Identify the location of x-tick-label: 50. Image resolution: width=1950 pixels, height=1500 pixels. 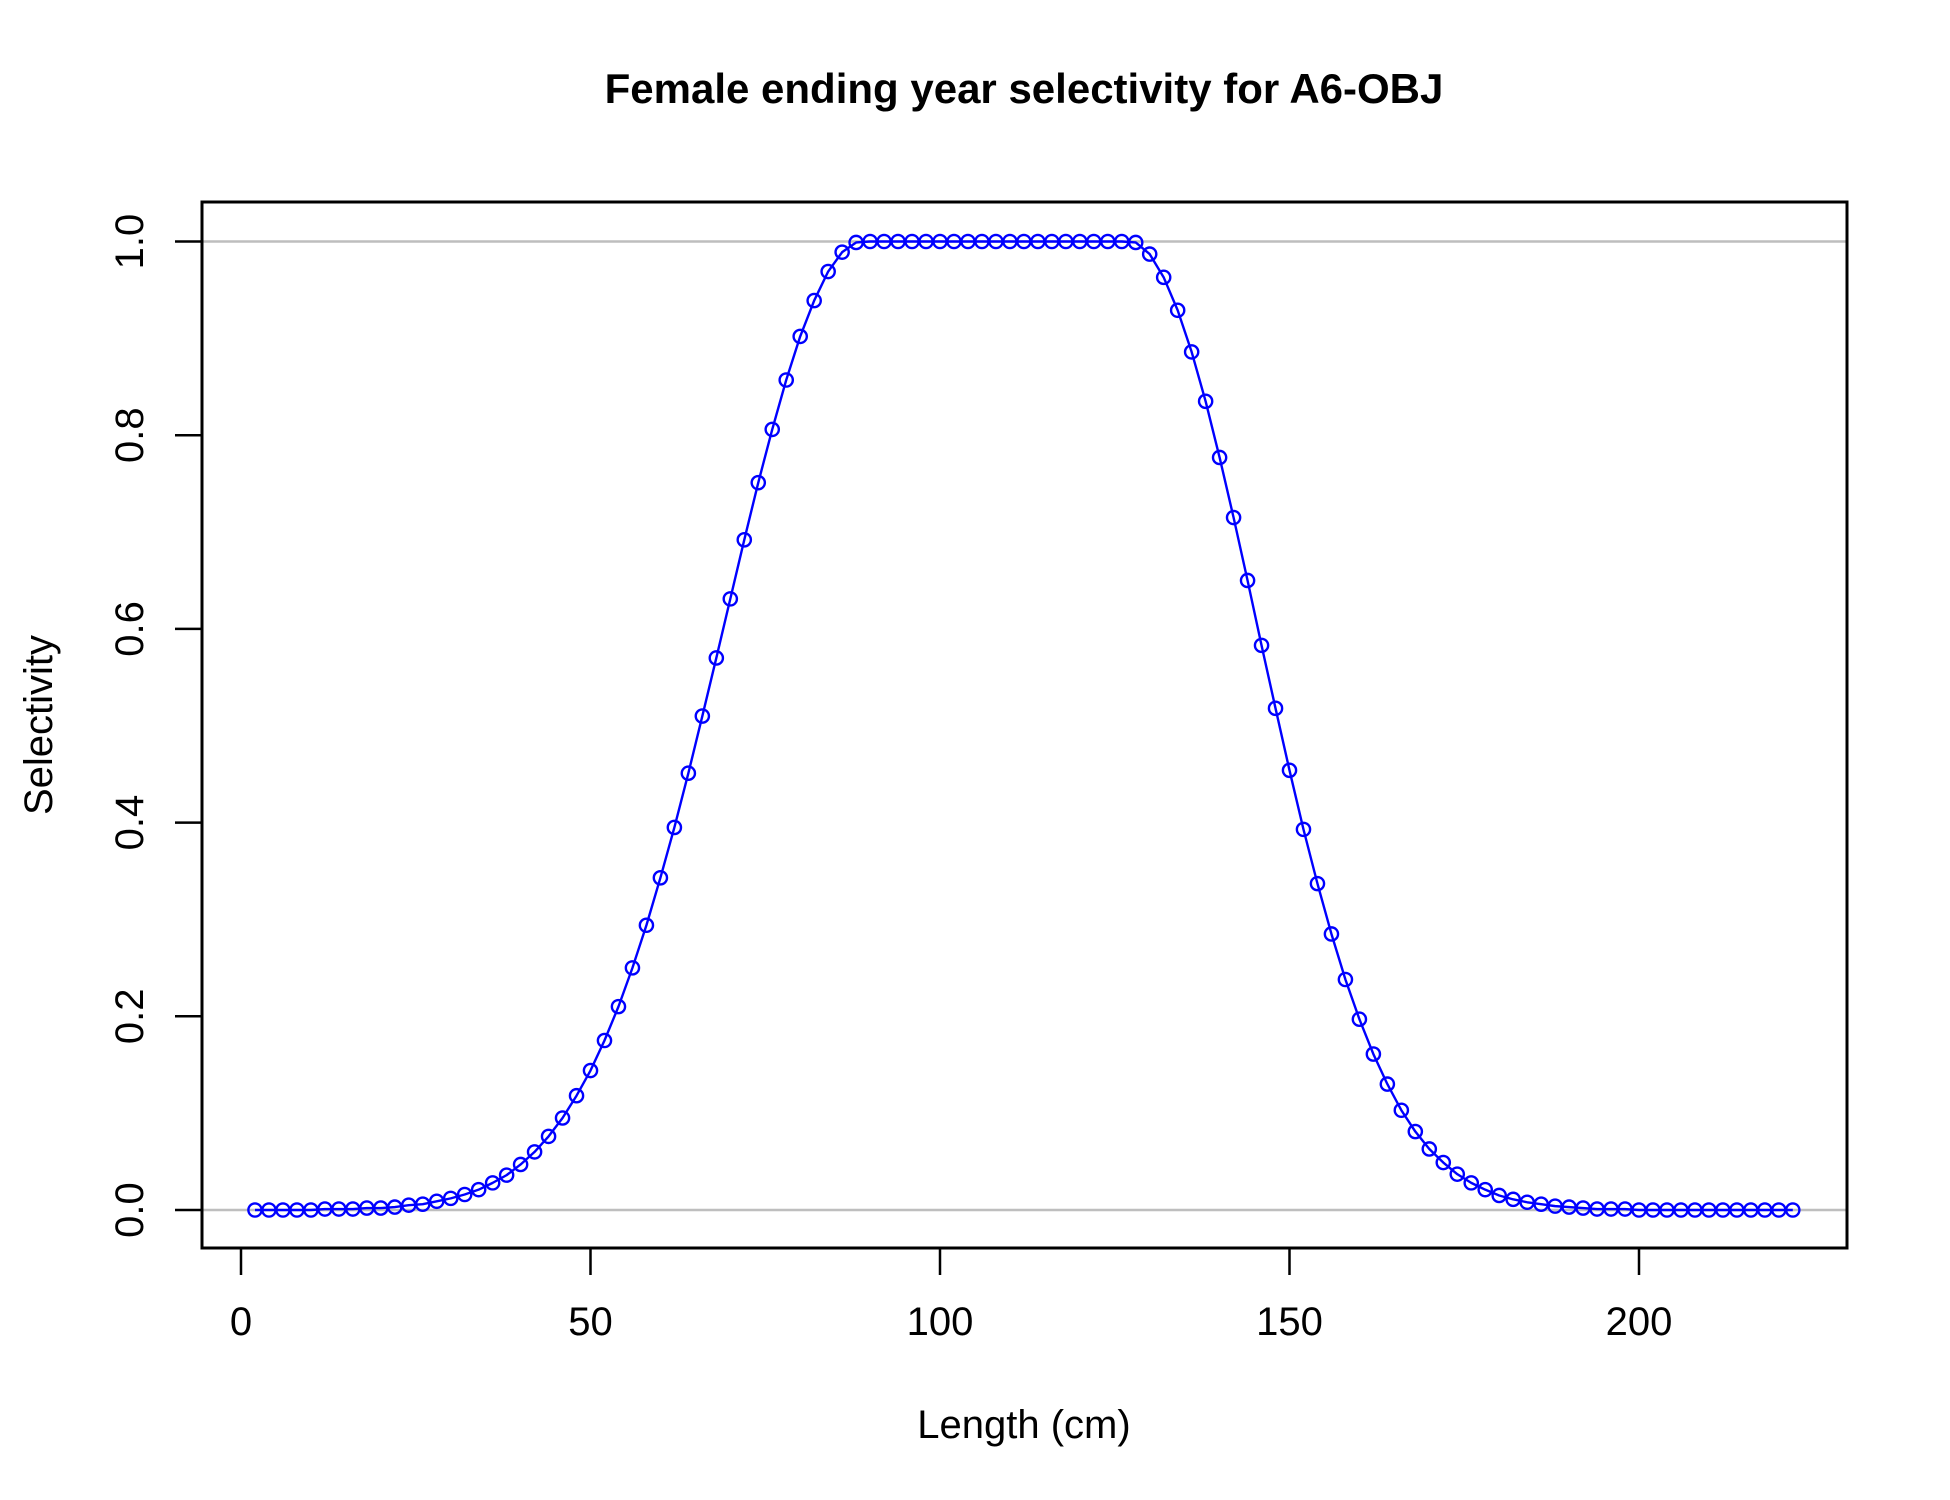
(590, 1322).